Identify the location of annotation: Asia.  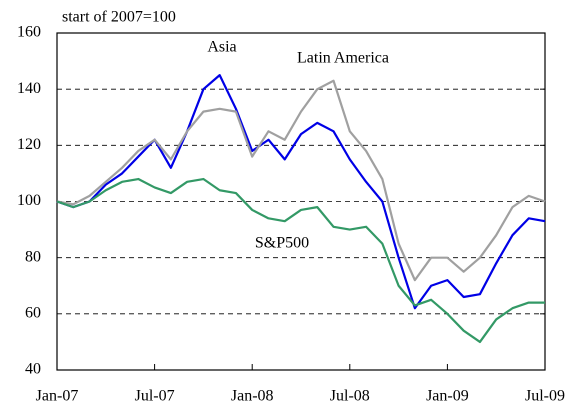
(221, 47).